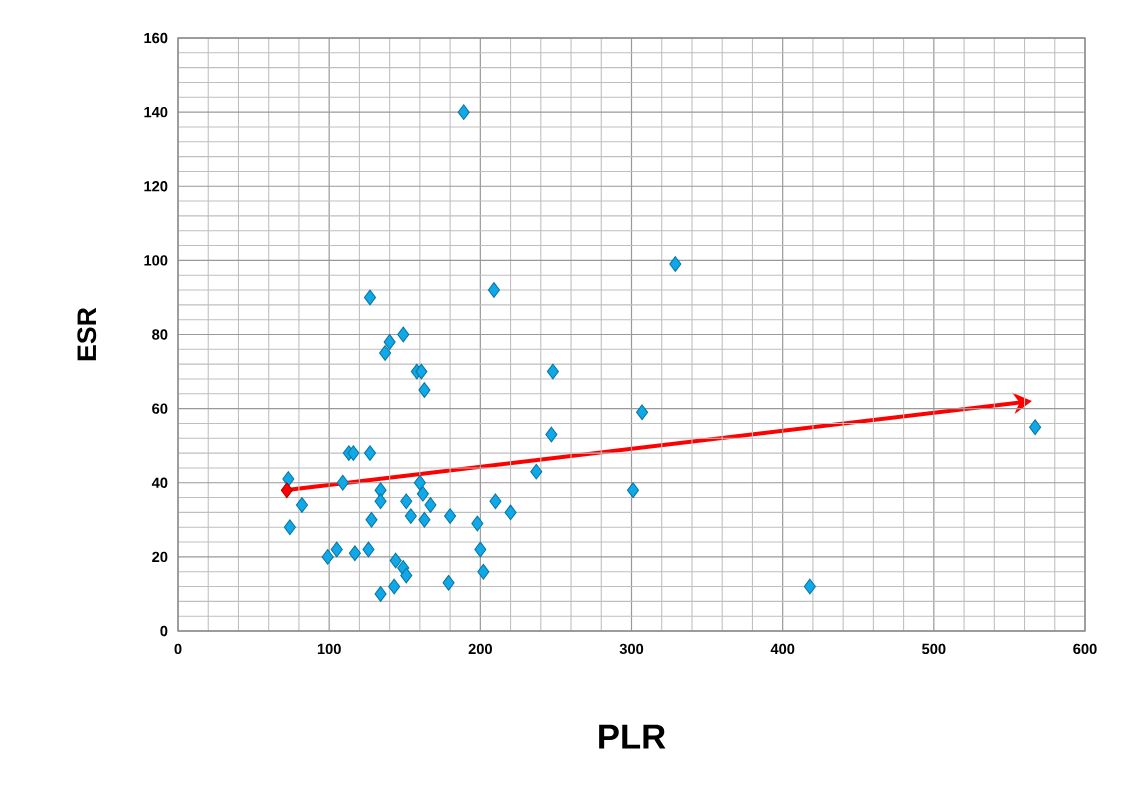 This screenshot has height=794, width=1123. I want to click on y-tick-label: 20, so click(160, 557).